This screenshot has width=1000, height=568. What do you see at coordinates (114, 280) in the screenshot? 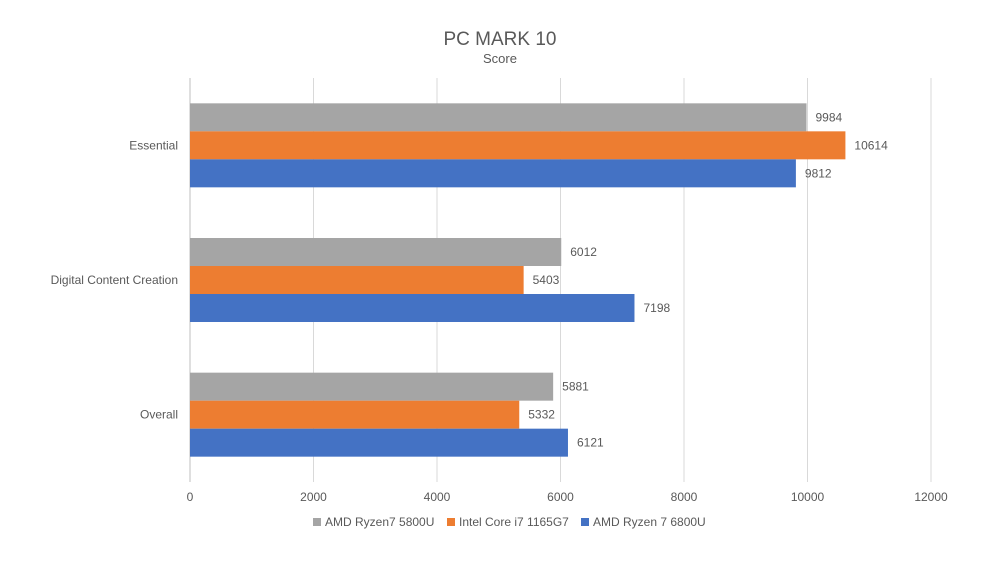
I see `category-label: Digital Content Creation` at bounding box center [114, 280].